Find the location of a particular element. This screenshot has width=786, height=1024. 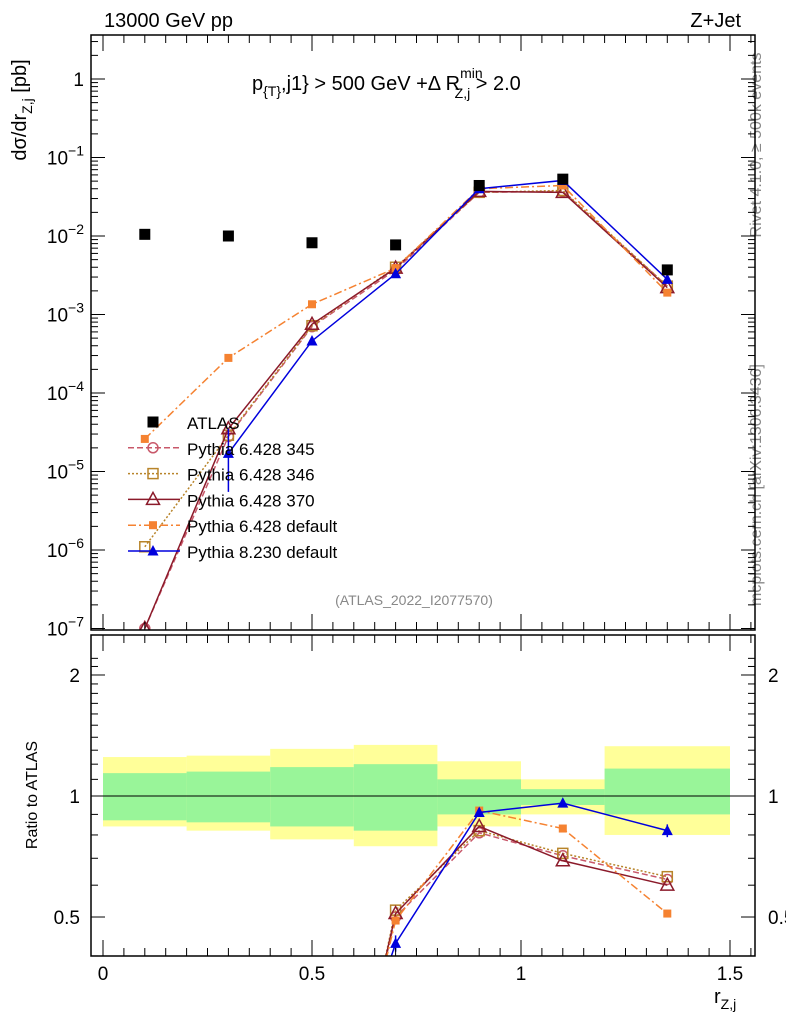

cut-label-b: {T} is located at coordinates (272, 91).